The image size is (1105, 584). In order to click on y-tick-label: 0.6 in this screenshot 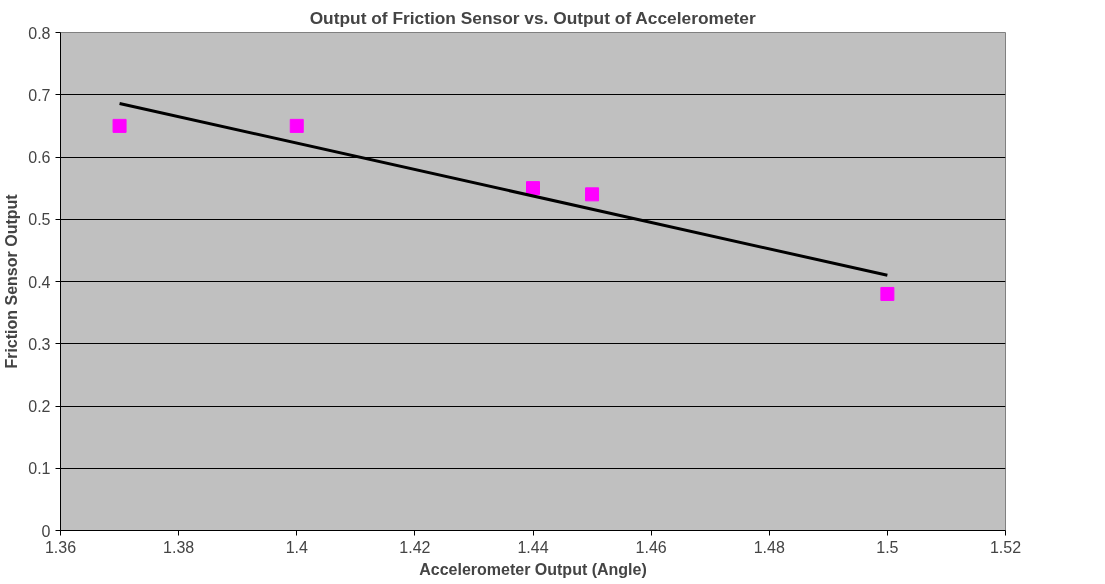, I will do `click(39, 157)`.